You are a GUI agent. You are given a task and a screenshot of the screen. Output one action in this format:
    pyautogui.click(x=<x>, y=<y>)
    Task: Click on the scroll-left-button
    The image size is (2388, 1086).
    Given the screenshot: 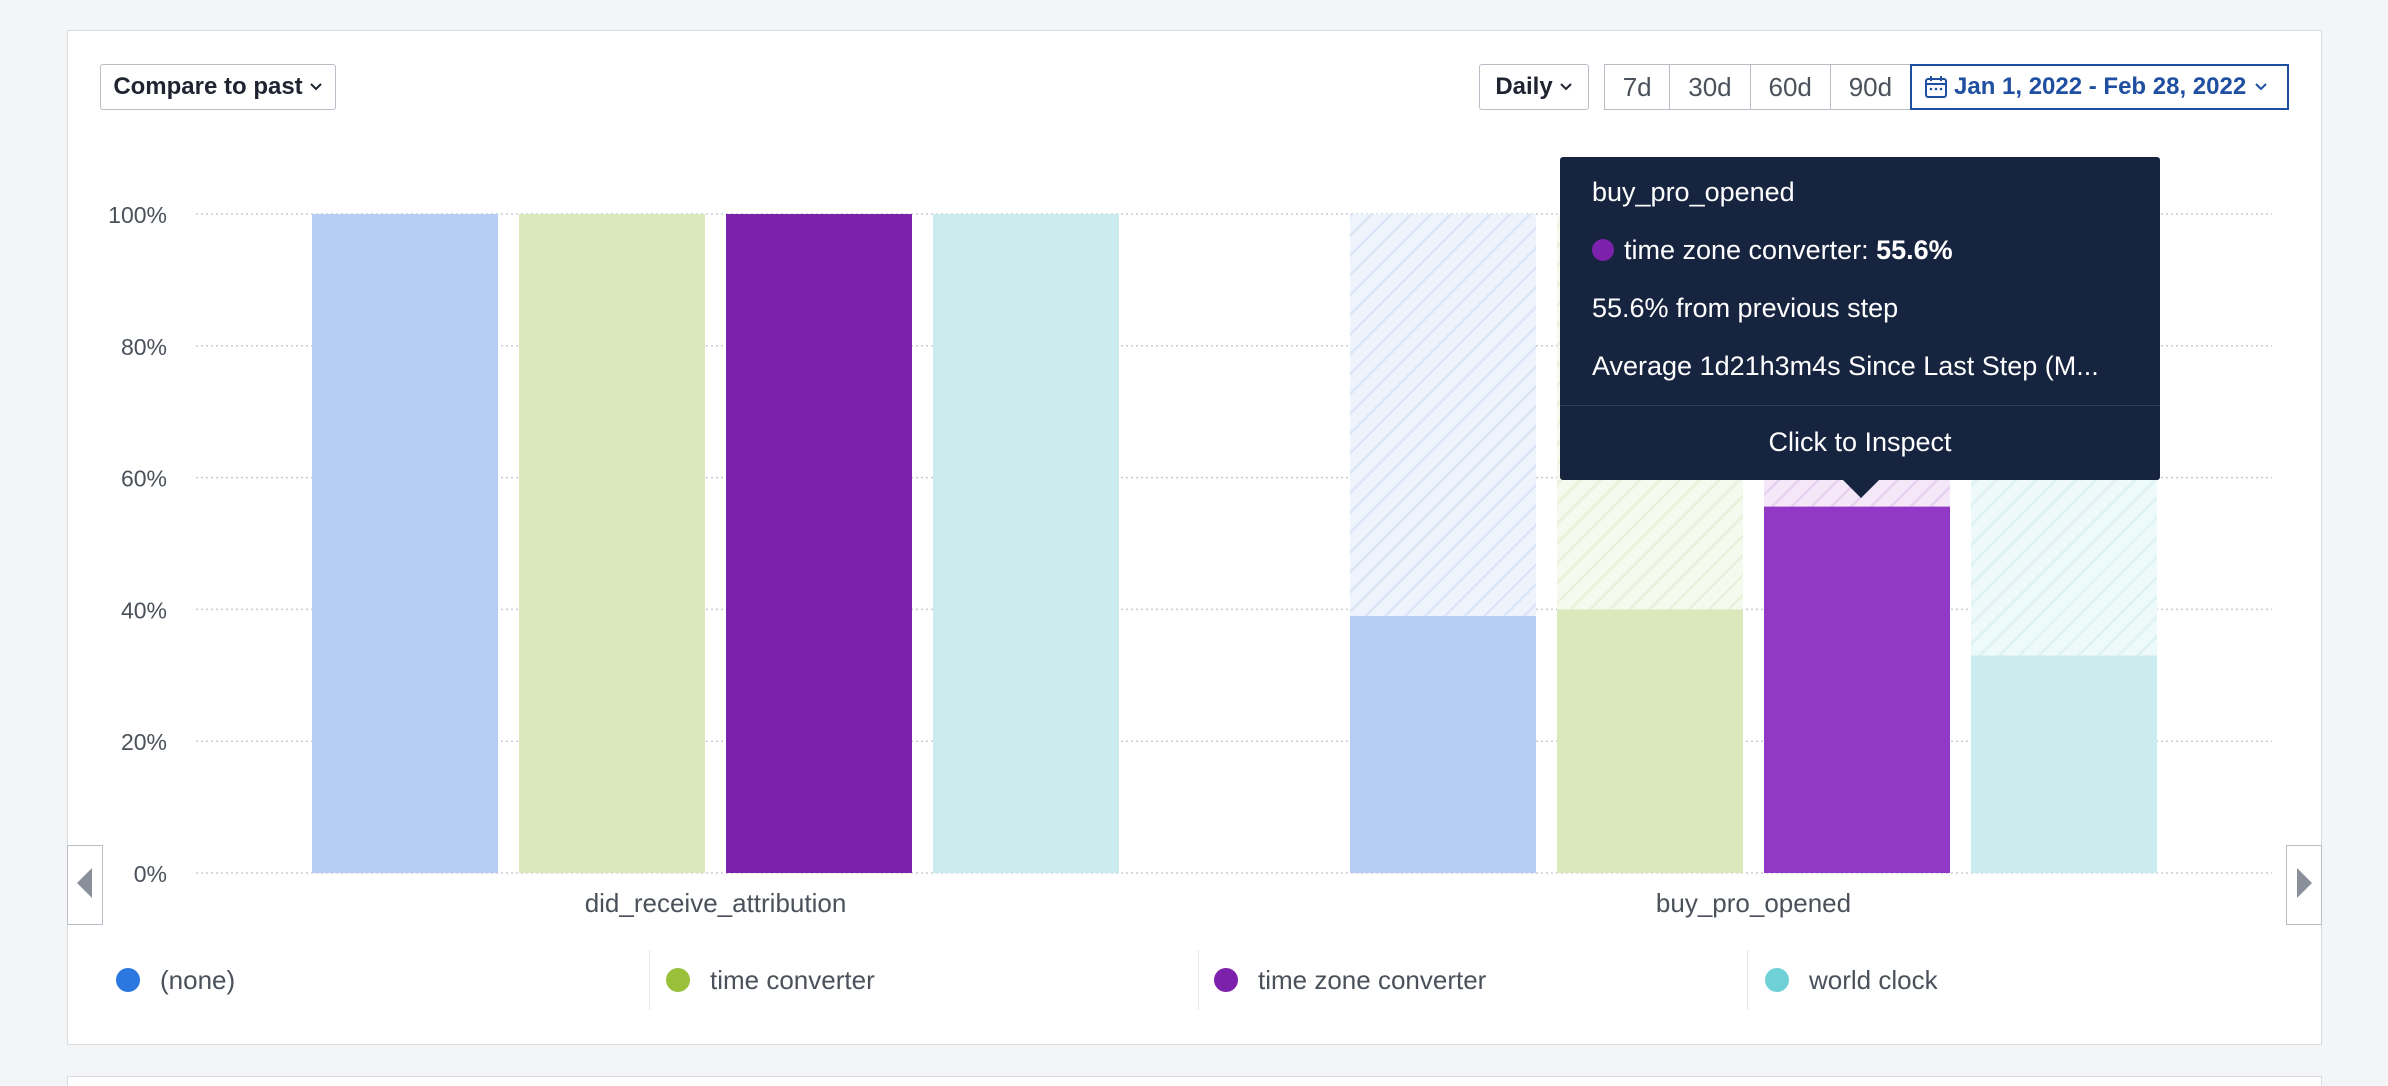 What is the action you would take?
    pyautogui.click(x=85, y=885)
    